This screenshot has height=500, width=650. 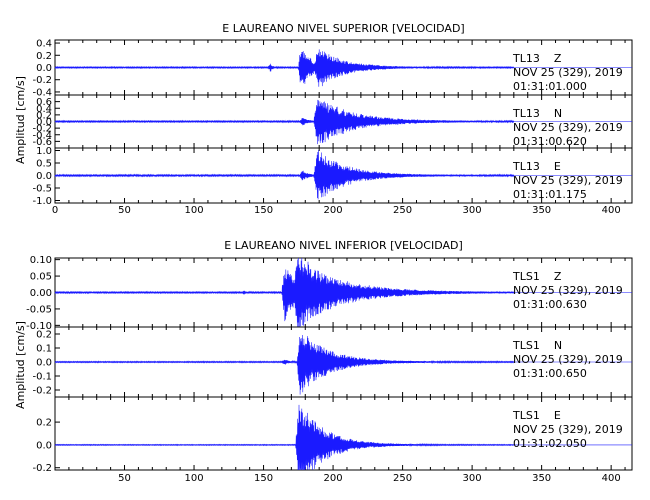 I want to click on station-component-label: TL13 N, so click(x=537, y=113).